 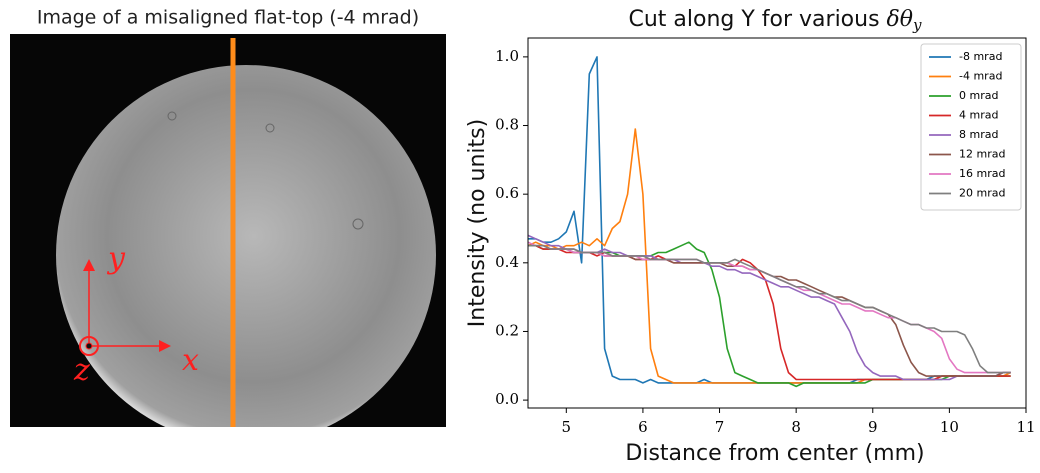 I want to click on legend-label: 20 mrad, so click(x=982, y=193).